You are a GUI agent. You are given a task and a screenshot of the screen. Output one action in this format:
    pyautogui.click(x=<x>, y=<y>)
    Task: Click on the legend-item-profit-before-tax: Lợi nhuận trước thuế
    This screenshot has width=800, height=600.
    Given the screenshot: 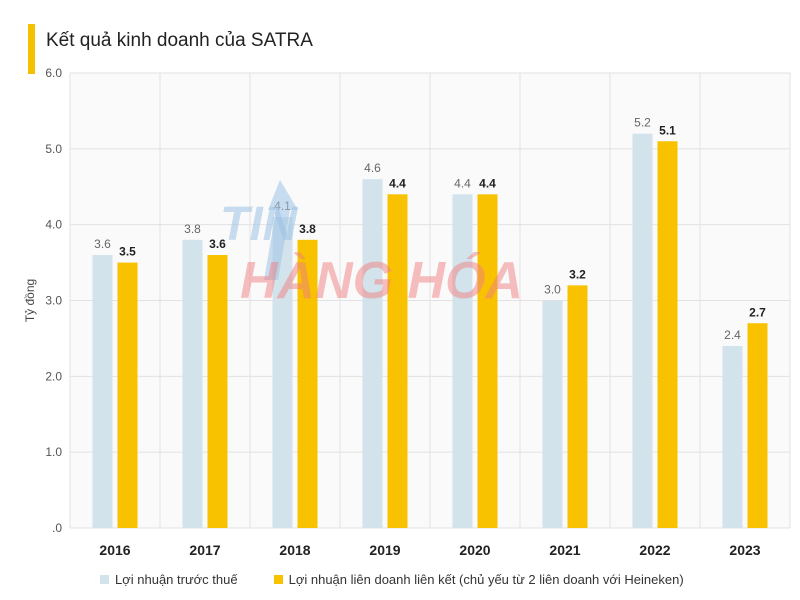 What is the action you would take?
    pyautogui.click(x=169, y=579)
    